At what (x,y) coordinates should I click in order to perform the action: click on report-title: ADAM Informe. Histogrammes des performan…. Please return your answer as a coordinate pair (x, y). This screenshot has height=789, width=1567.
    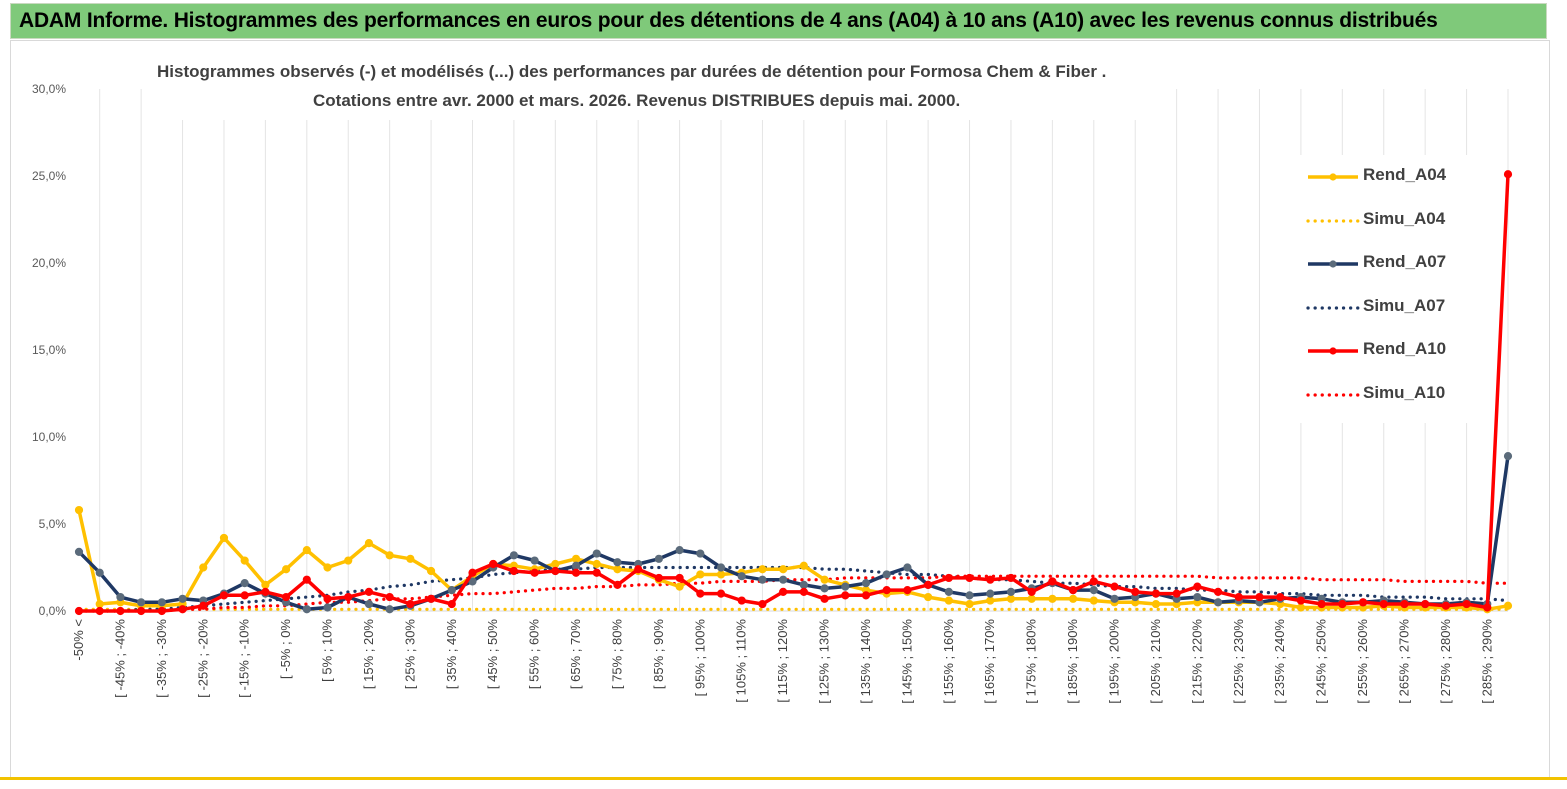
    Looking at the image, I should click on (728, 20).